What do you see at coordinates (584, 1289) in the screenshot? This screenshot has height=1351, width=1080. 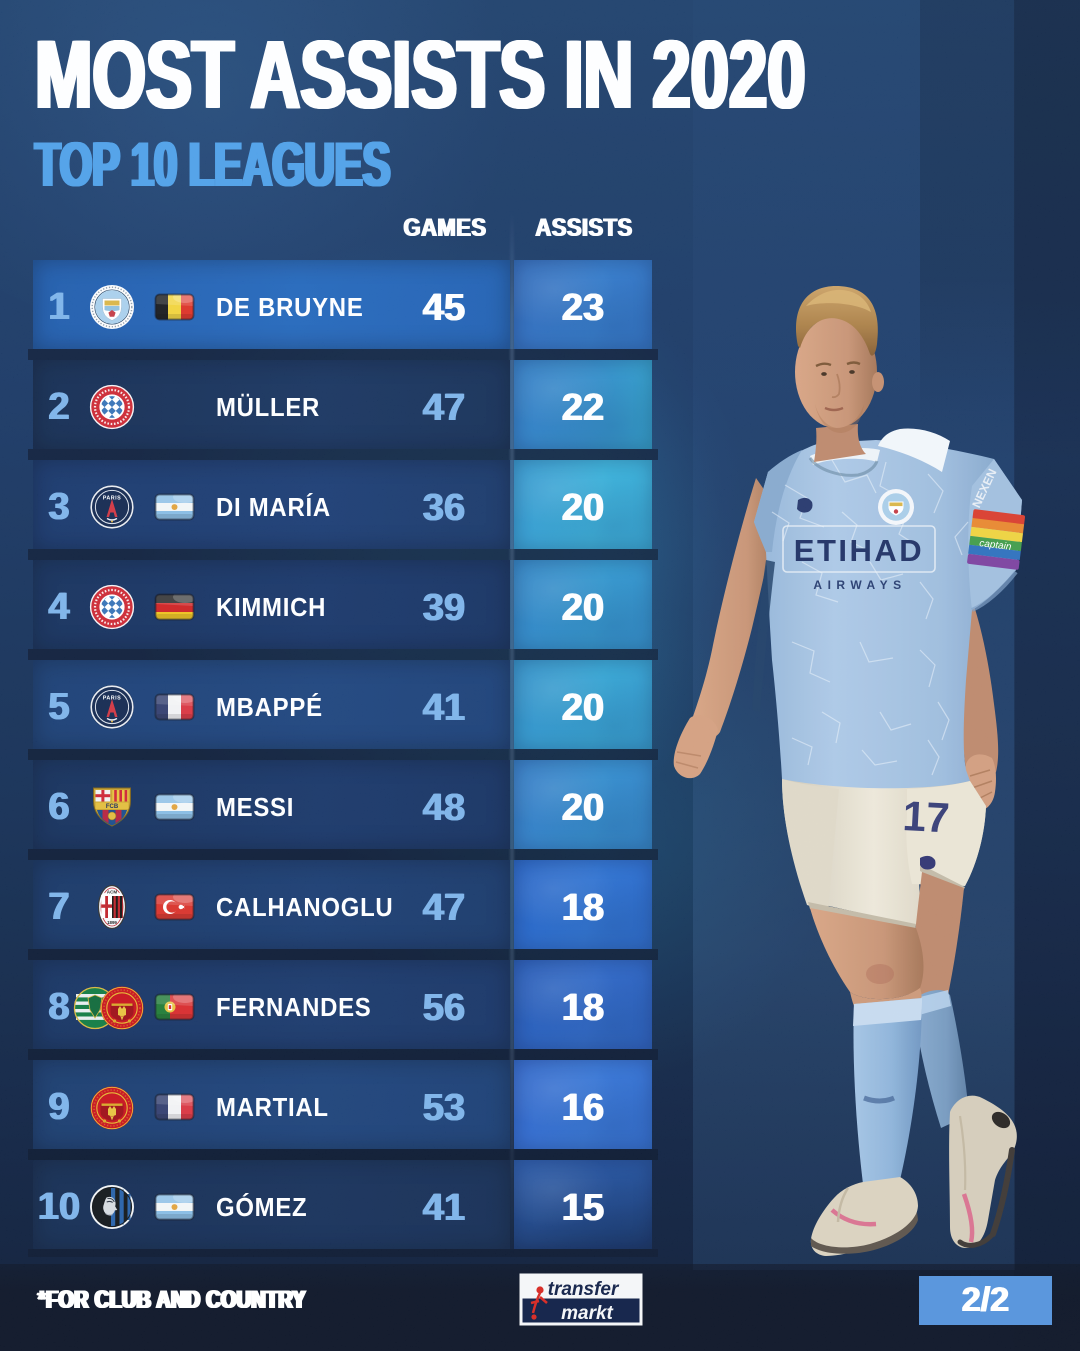 I see `svg-text: transfer` at bounding box center [584, 1289].